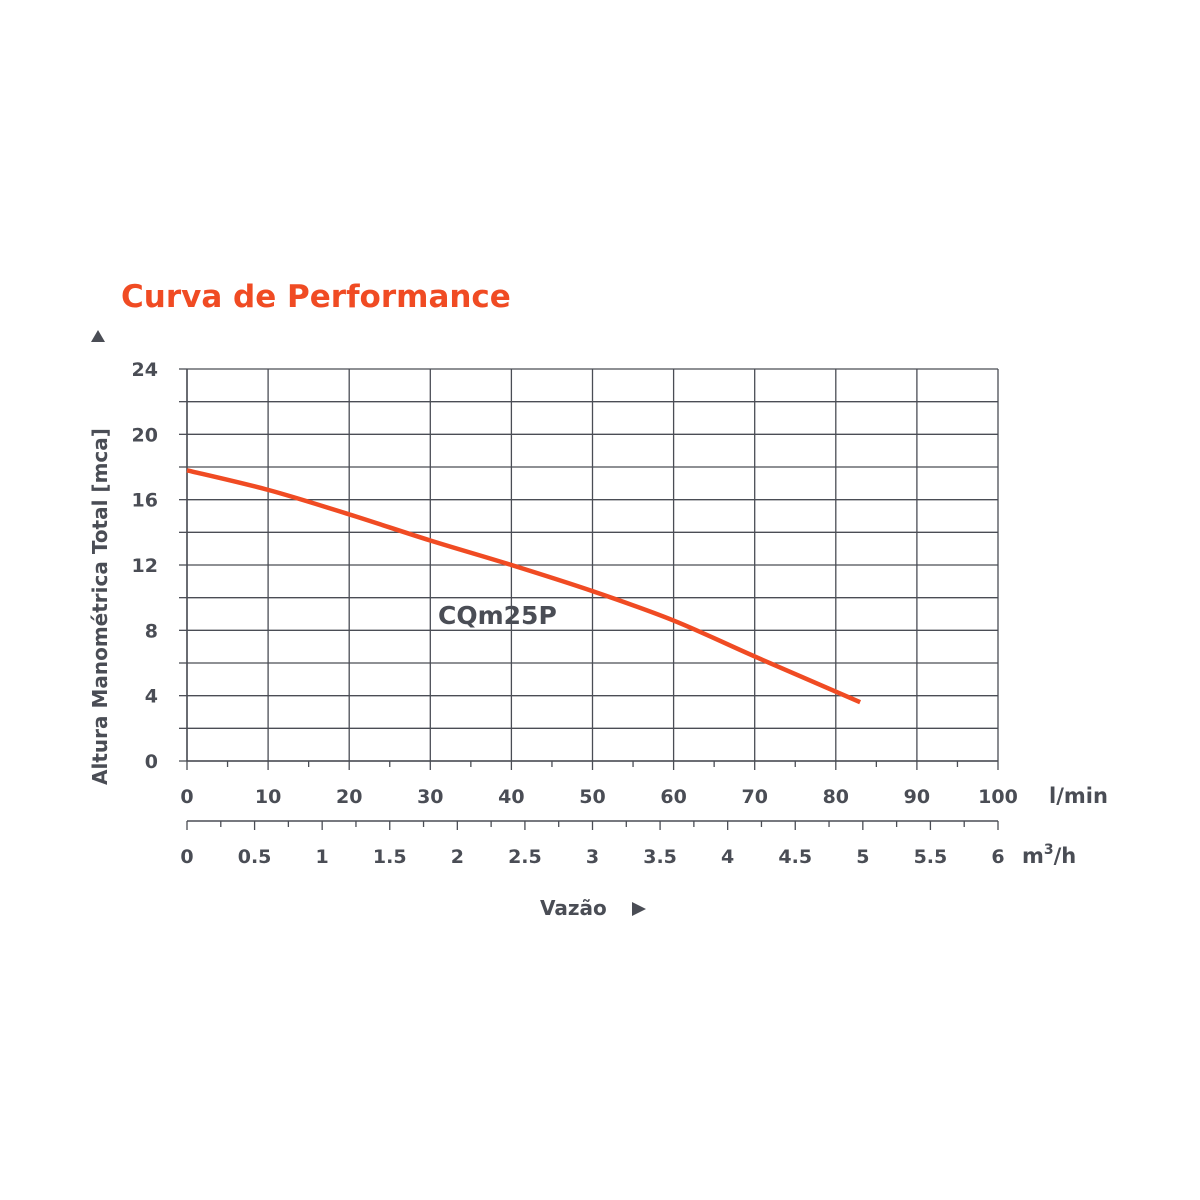 This screenshot has width=1200, height=1200. What do you see at coordinates (525, 857) in the screenshot?
I see `x2-tick-label: 2.5` at bounding box center [525, 857].